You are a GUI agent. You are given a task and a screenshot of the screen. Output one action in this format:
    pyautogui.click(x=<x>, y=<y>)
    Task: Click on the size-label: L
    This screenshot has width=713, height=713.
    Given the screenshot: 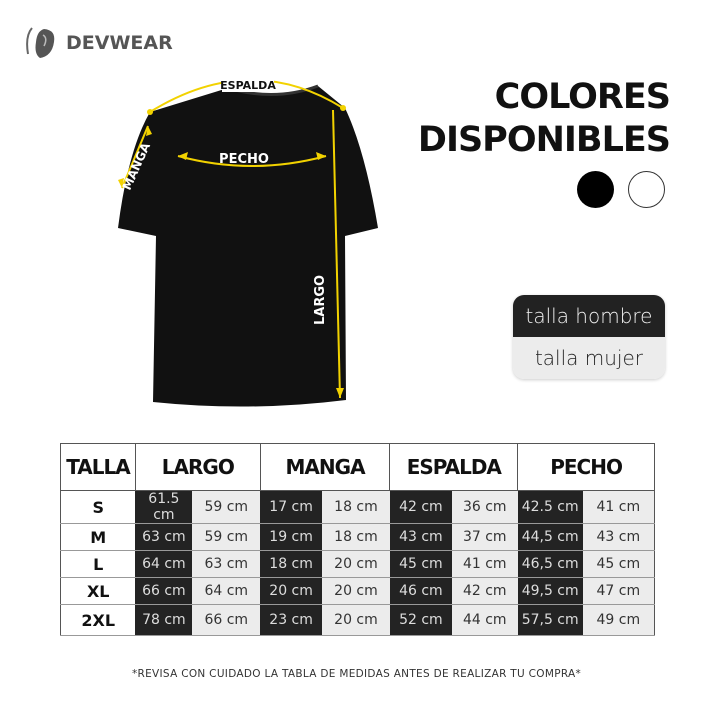 What is the action you would take?
    pyautogui.click(x=98, y=564)
    